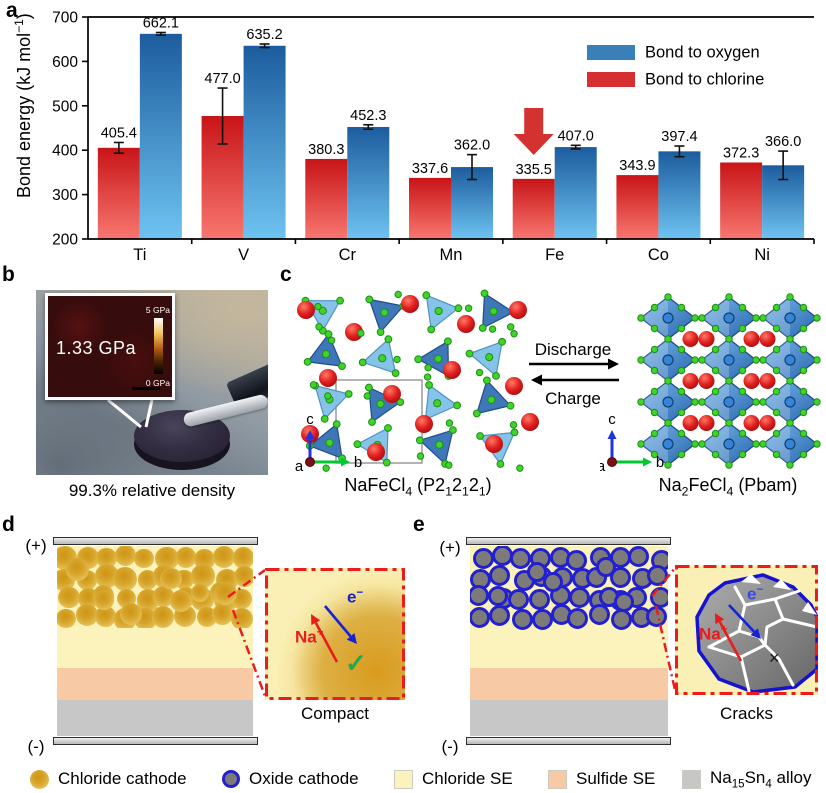 Image resolution: width=826 pixels, height=793 pixels. I want to click on x-tick-Cr: Cr, so click(348, 255).